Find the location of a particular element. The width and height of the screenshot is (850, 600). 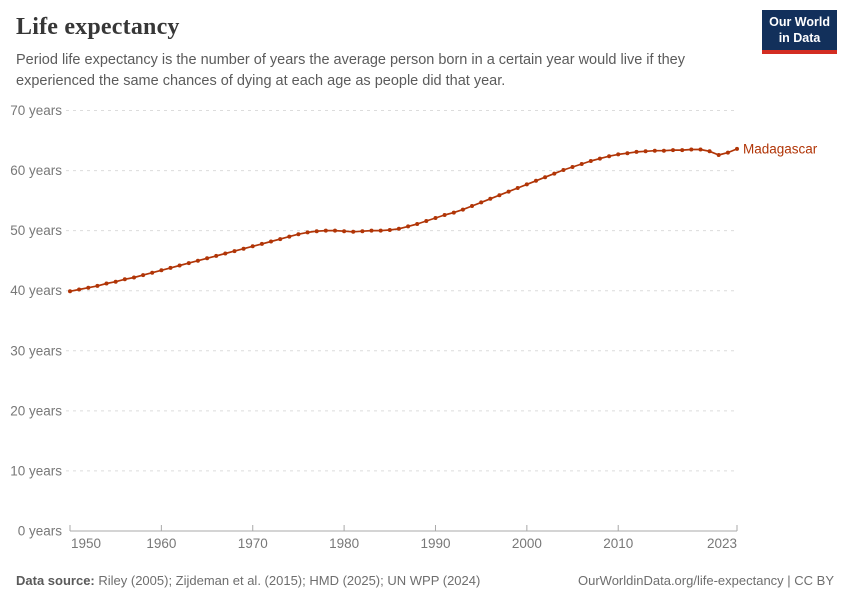

y-axis-tick-label: 20 years is located at coordinates (36, 410).